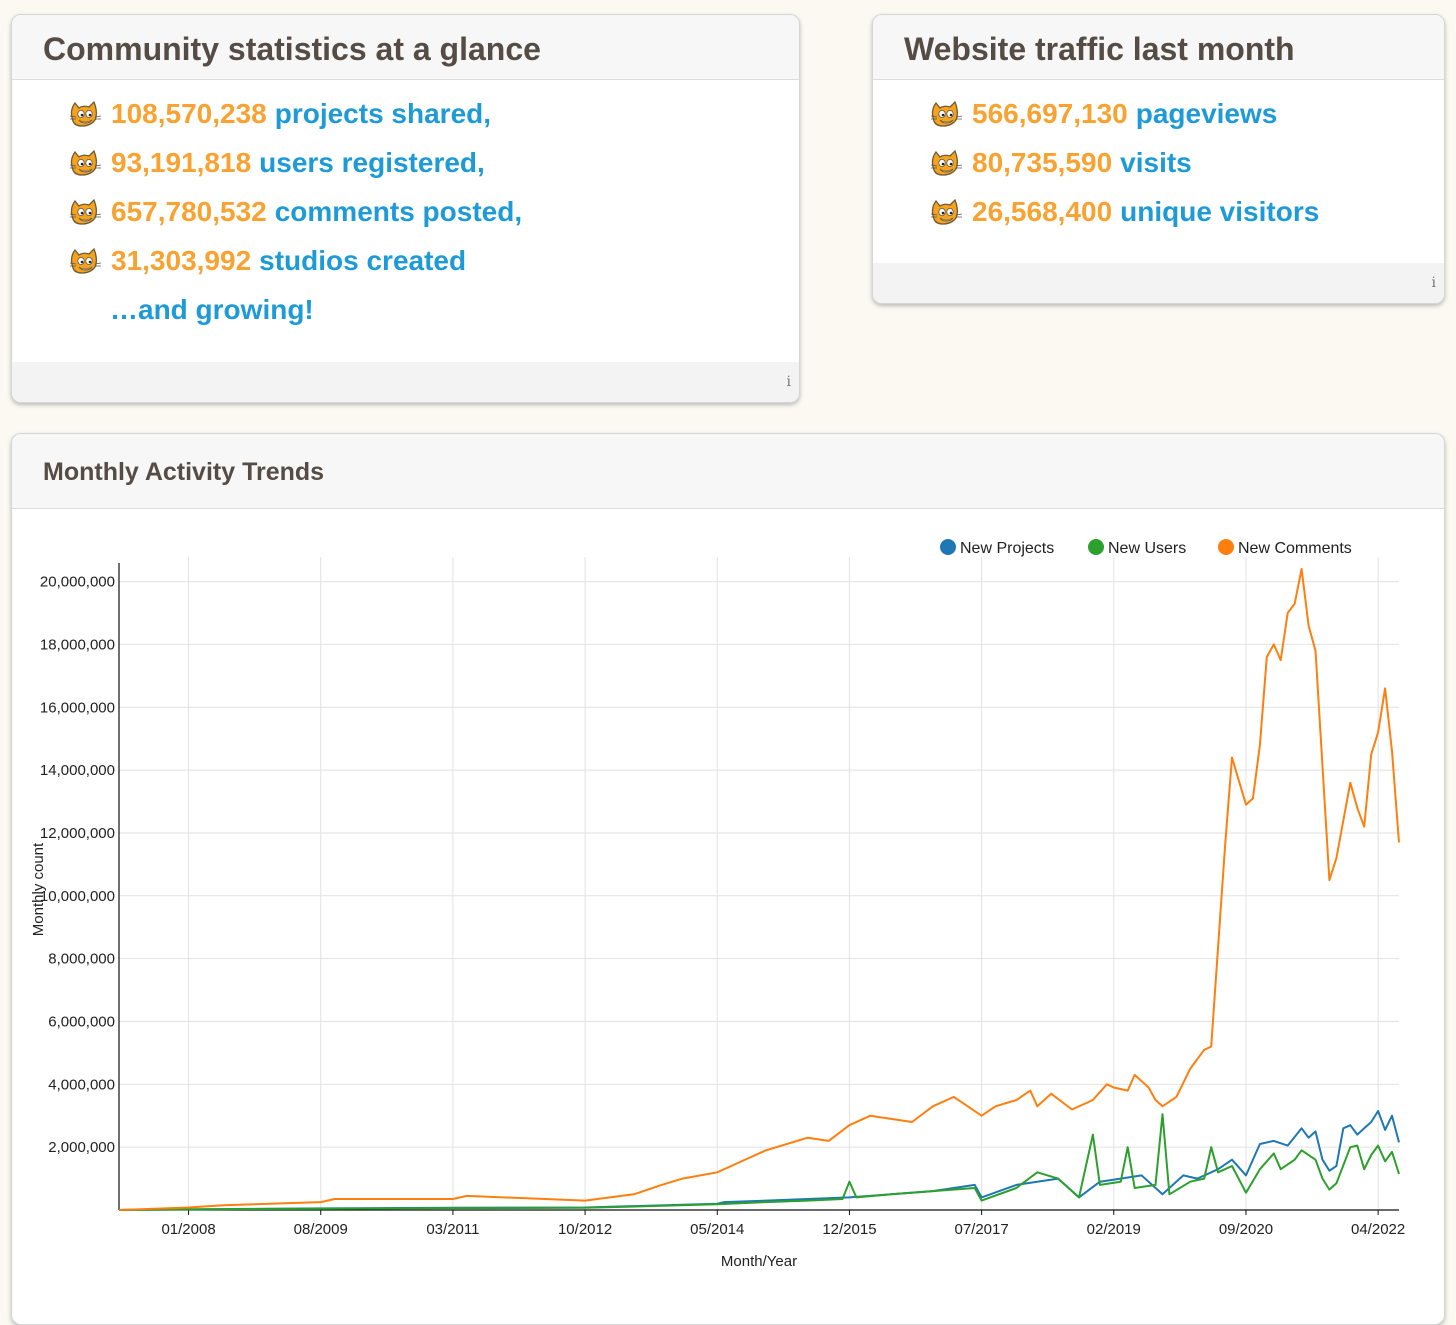  I want to click on y-tick-label: 10,000,000, so click(77, 896).